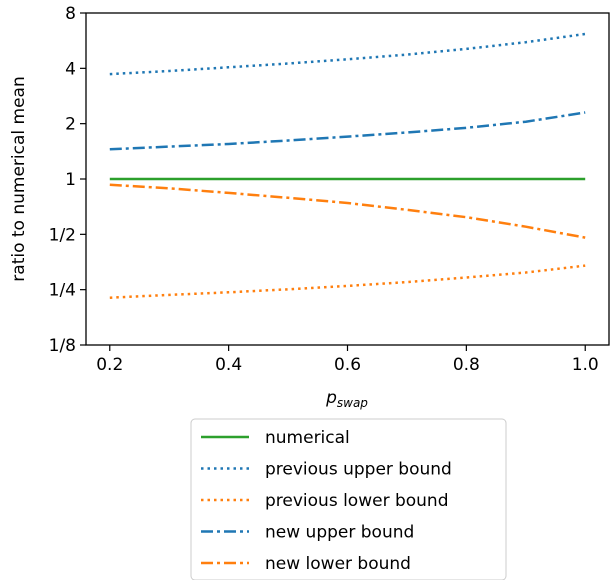  I want to click on y-tick-label: 1/2, so click(62, 235).